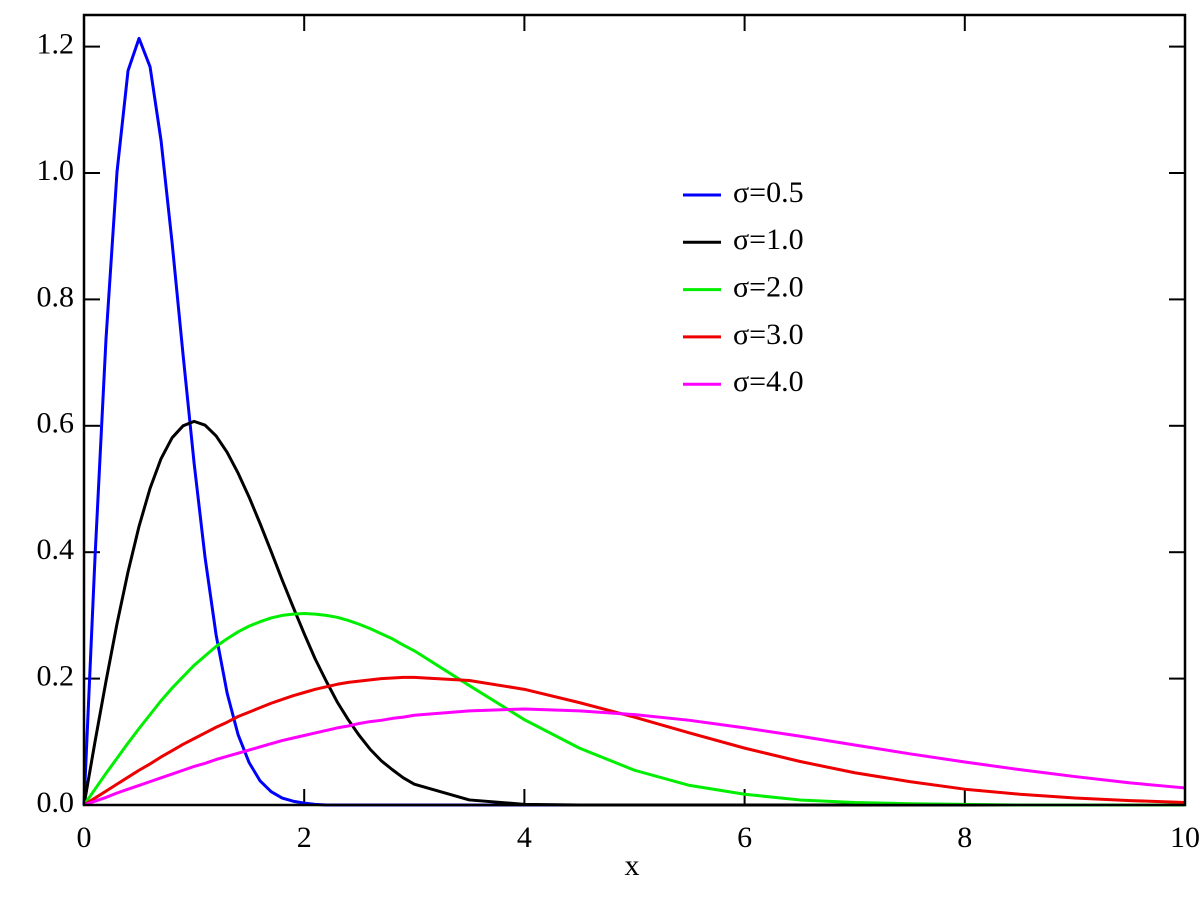 The height and width of the screenshot is (900, 1200). I want to click on legend-label: σ=0.5, so click(768, 192).